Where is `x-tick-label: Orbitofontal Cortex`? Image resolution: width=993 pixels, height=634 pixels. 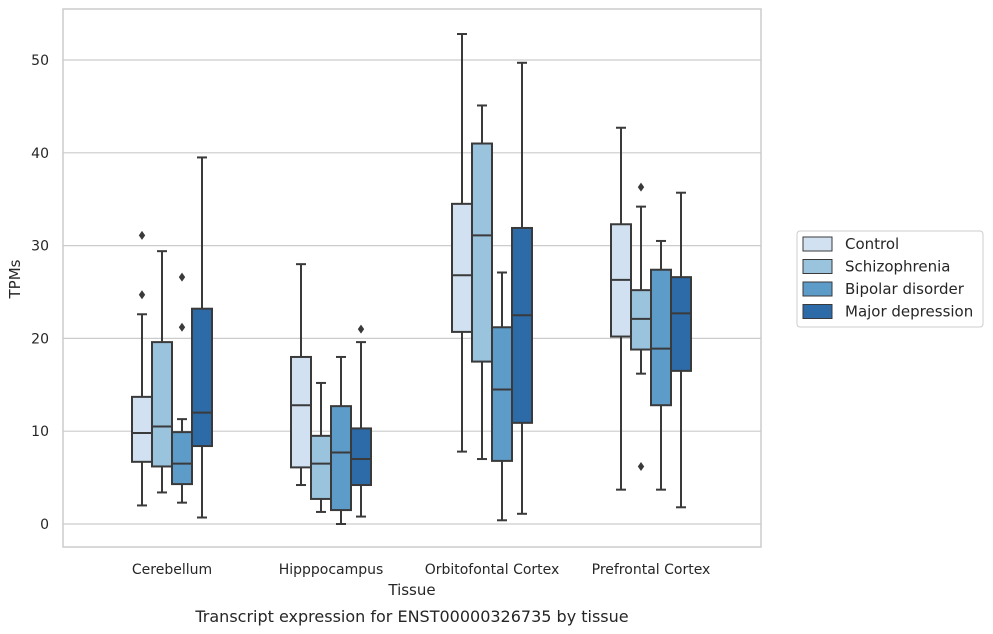
x-tick-label: Orbitofontal Cortex is located at coordinates (492, 570).